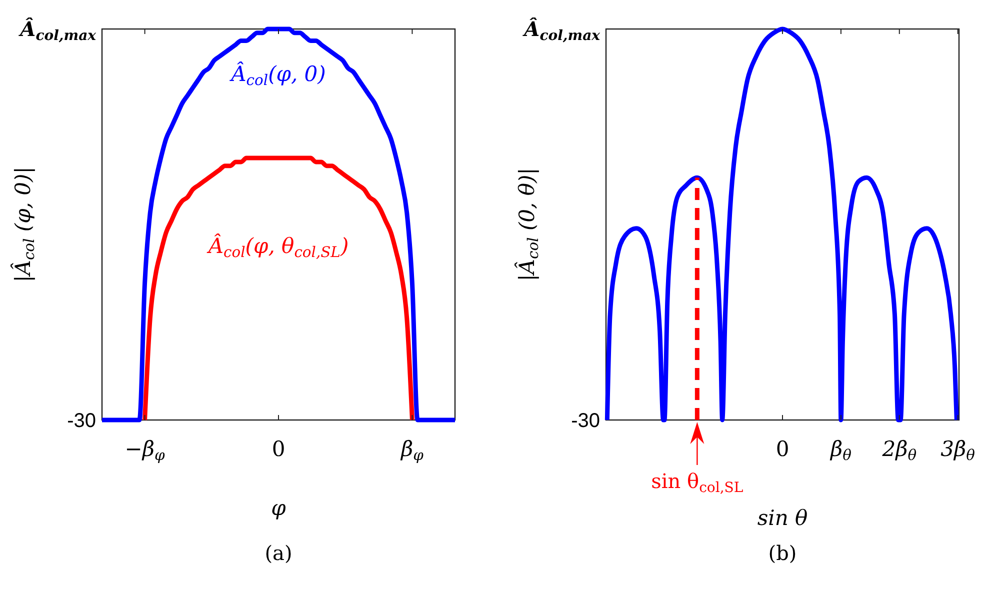 The height and width of the screenshot is (596, 991). Describe the element at coordinates (840, 450) in the screenshot. I see `x-tick-label: β$_{θ}$` at that location.